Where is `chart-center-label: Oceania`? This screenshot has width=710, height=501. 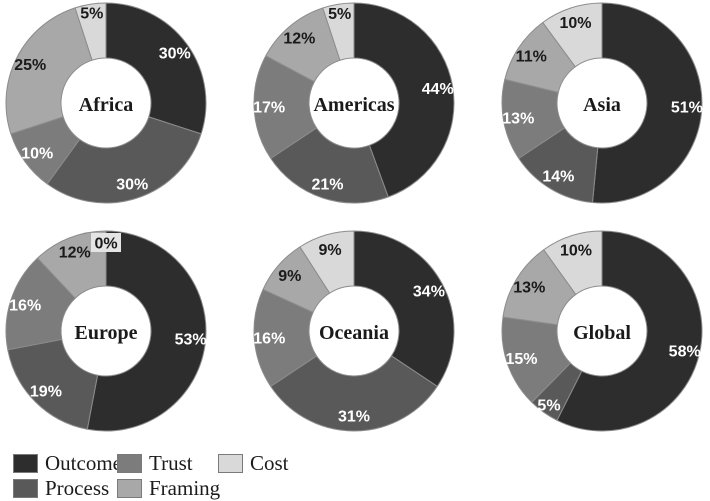 chart-center-label: Oceania is located at coordinates (354, 333).